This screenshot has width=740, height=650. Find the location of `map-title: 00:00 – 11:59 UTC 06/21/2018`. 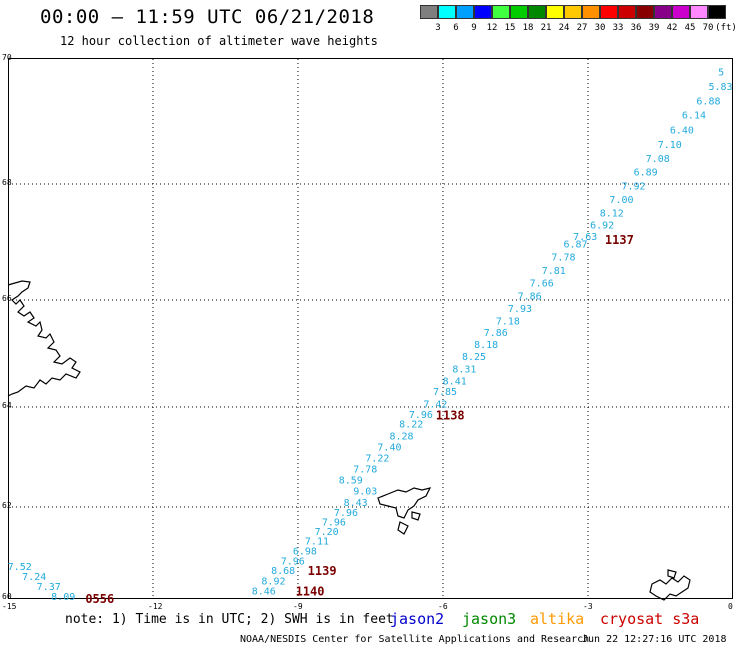

map-title: 00:00 – 11:59 UTC 06/21/2018 is located at coordinates (207, 17).